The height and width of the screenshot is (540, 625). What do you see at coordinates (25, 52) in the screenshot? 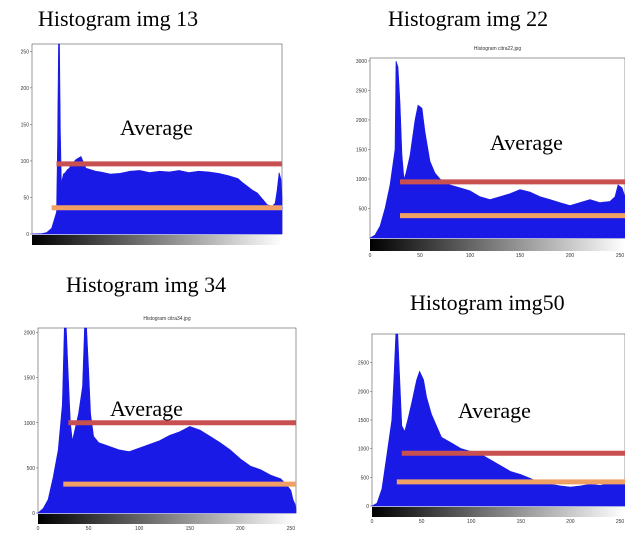
I see `y-tick-label: 250` at bounding box center [25, 52].